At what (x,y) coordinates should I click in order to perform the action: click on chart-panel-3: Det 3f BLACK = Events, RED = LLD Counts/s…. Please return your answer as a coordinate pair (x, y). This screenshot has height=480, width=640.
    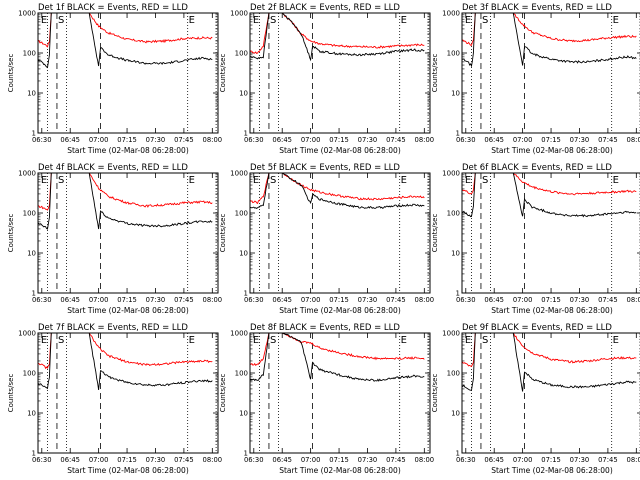
    Looking at the image, I should click on (535, 79).